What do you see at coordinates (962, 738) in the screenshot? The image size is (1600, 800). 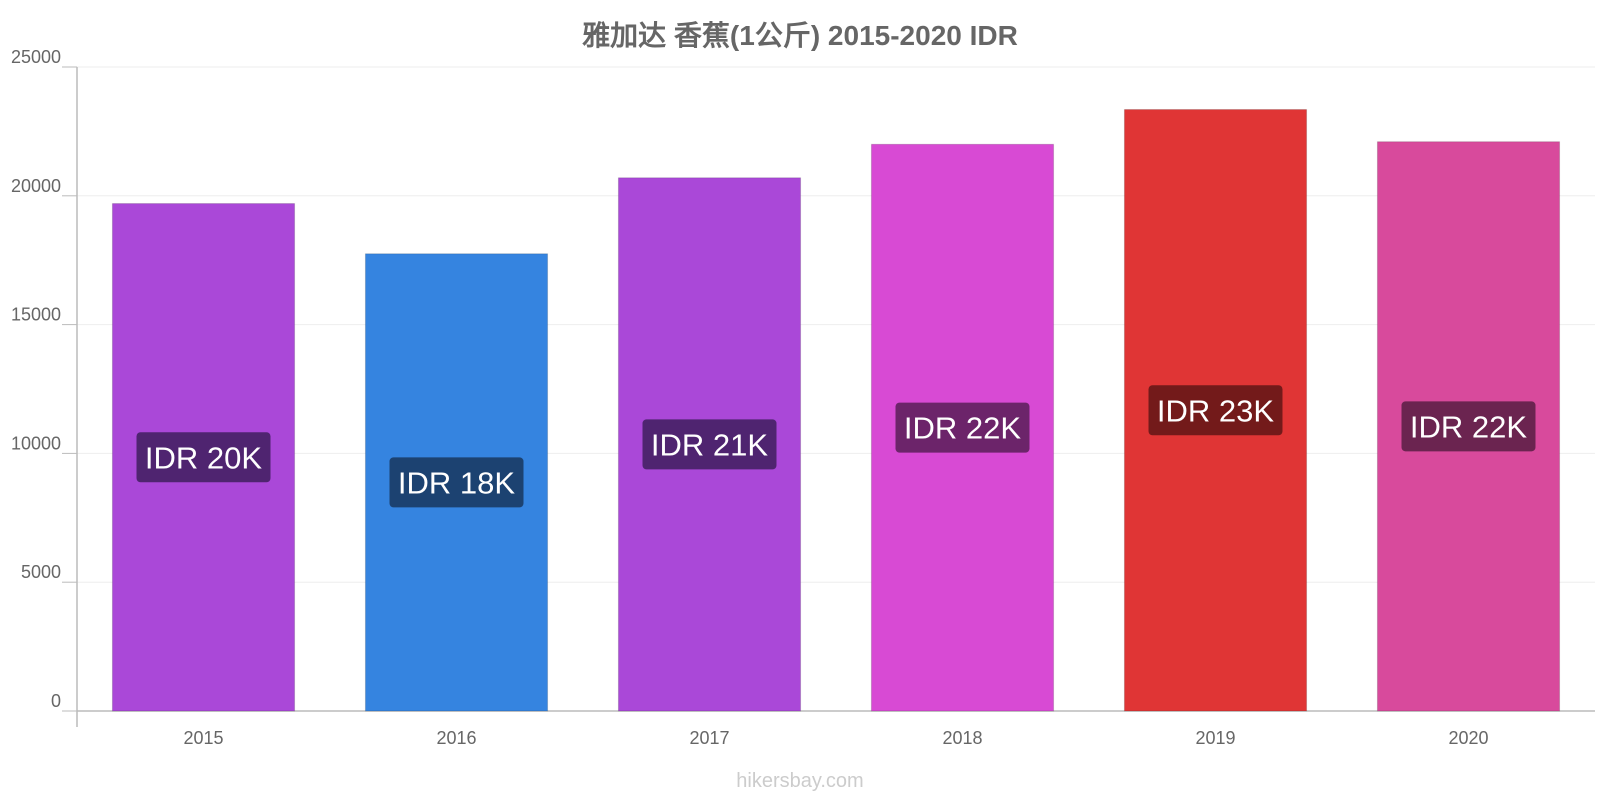 I see `x-tick-label: 2018` at bounding box center [962, 738].